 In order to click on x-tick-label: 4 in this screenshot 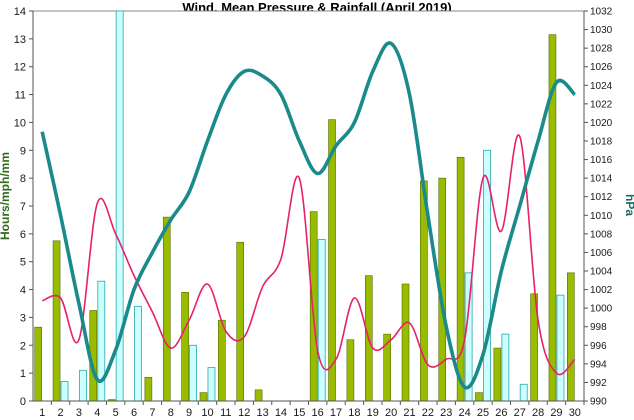, I will do `click(97, 413)`.